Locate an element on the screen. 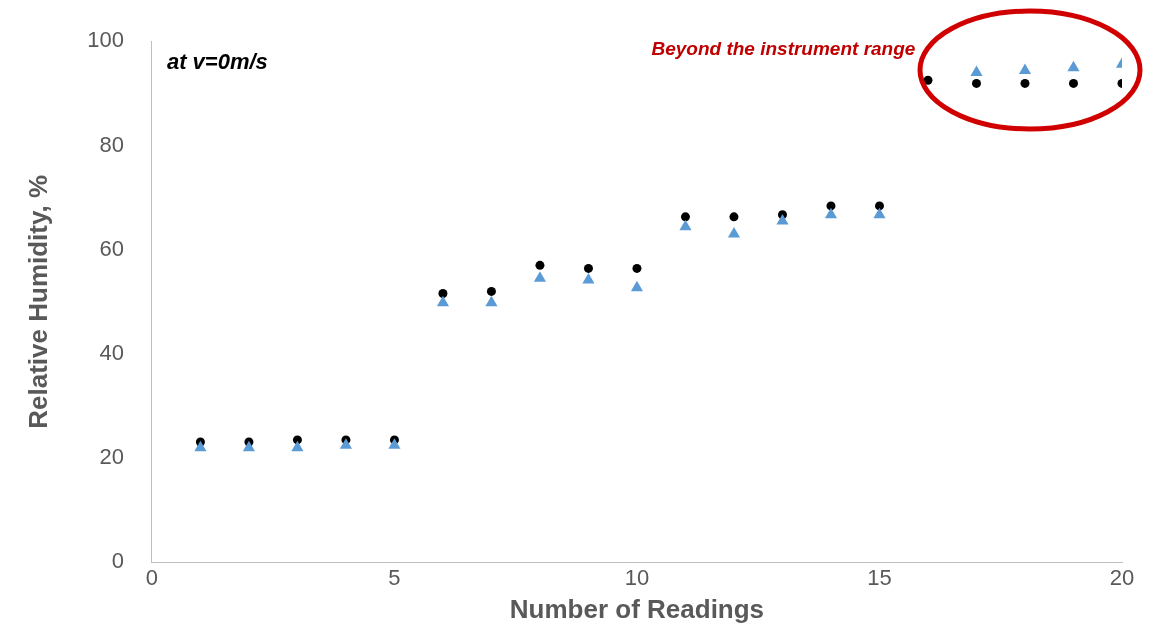  x-tick-label: 0 is located at coordinates (152, 577).